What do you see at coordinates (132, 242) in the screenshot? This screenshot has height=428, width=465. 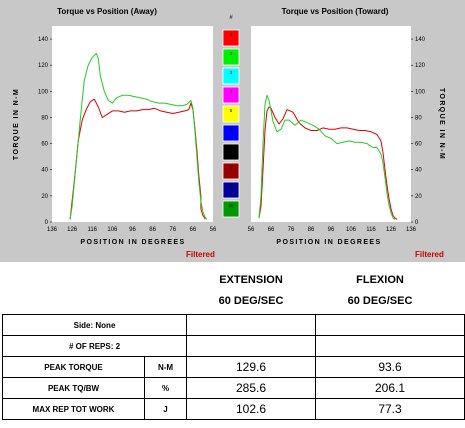 I see `x-axis-label-away: POSITION IN DEGREES` at bounding box center [132, 242].